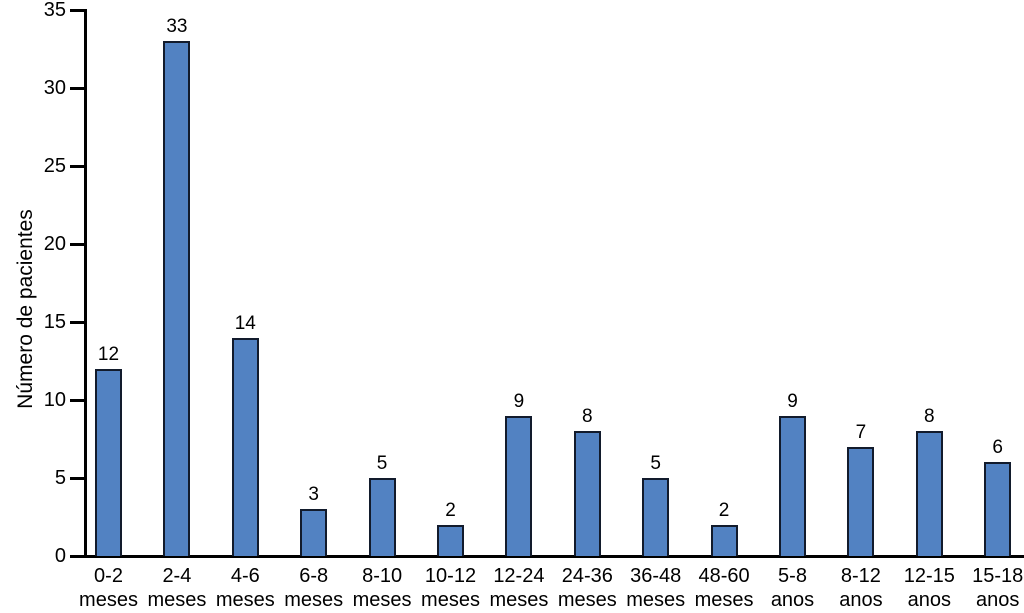 This screenshot has width=1024, height=613. What do you see at coordinates (792, 588) in the screenshot?
I see `x-axis-category-label: 5-8 anos` at bounding box center [792, 588].